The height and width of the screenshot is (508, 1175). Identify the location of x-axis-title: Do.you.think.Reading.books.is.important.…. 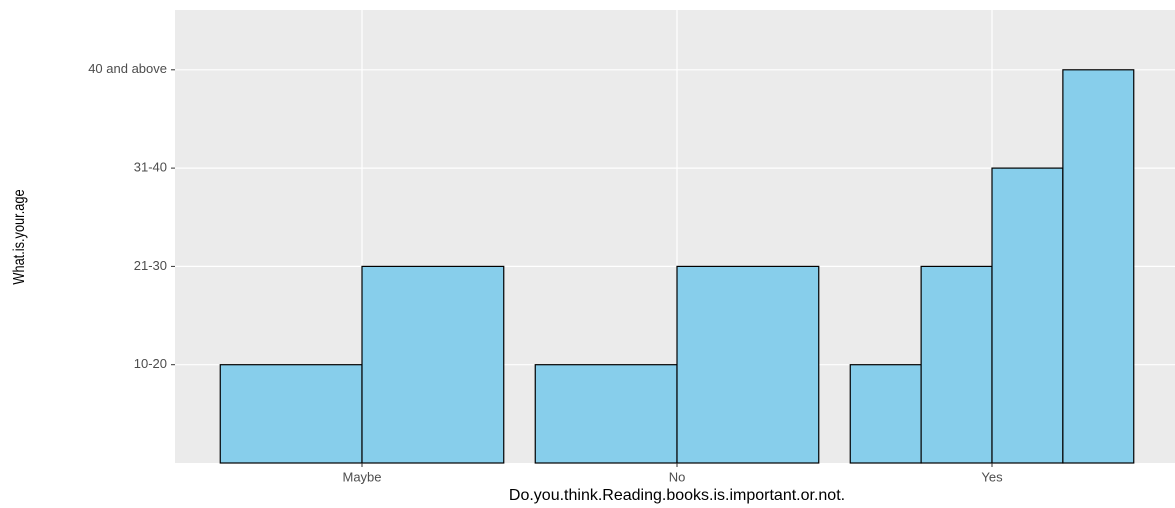
(677, 495).